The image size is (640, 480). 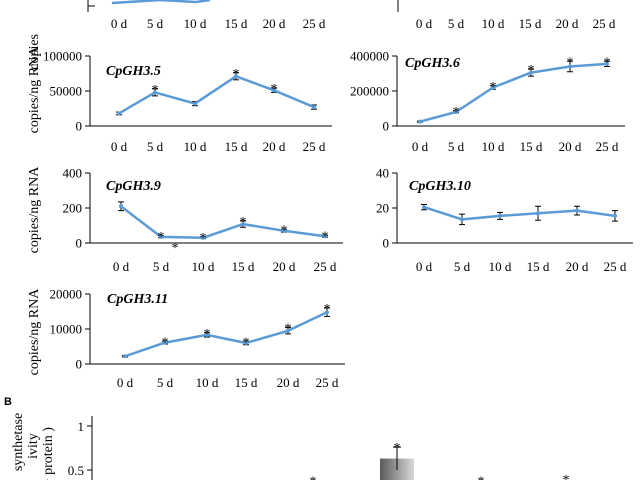 I want to click on y-tick-label: 50000, so click(x=66, y=91).